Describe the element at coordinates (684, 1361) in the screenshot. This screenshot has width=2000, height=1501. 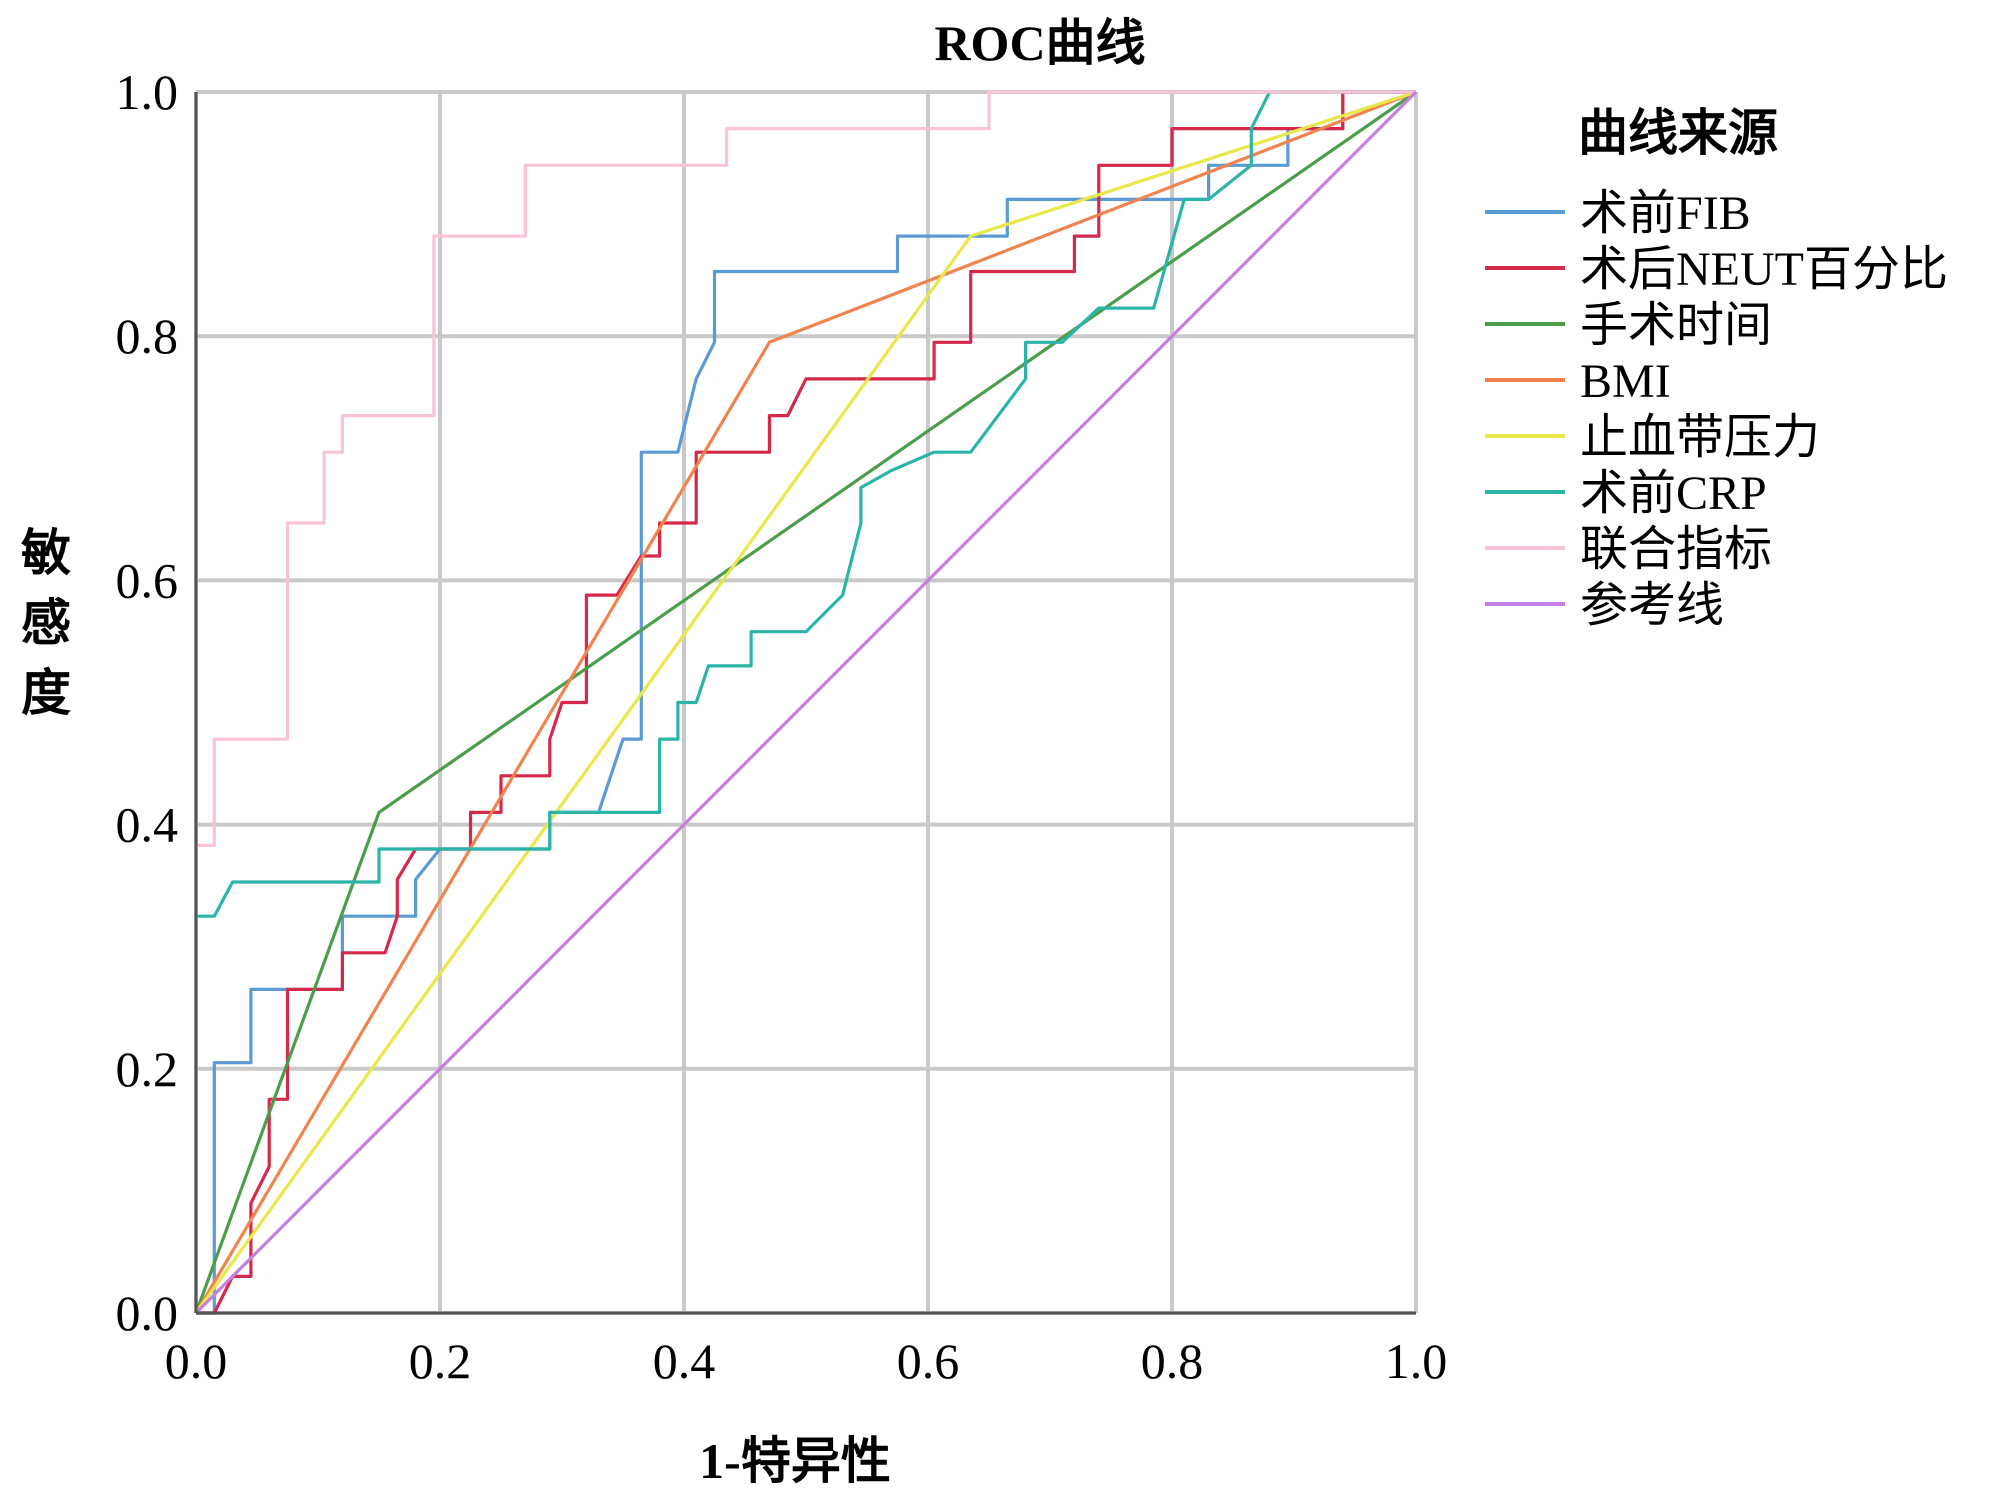
I see `x-tick-label-2: 0.4` at that location.